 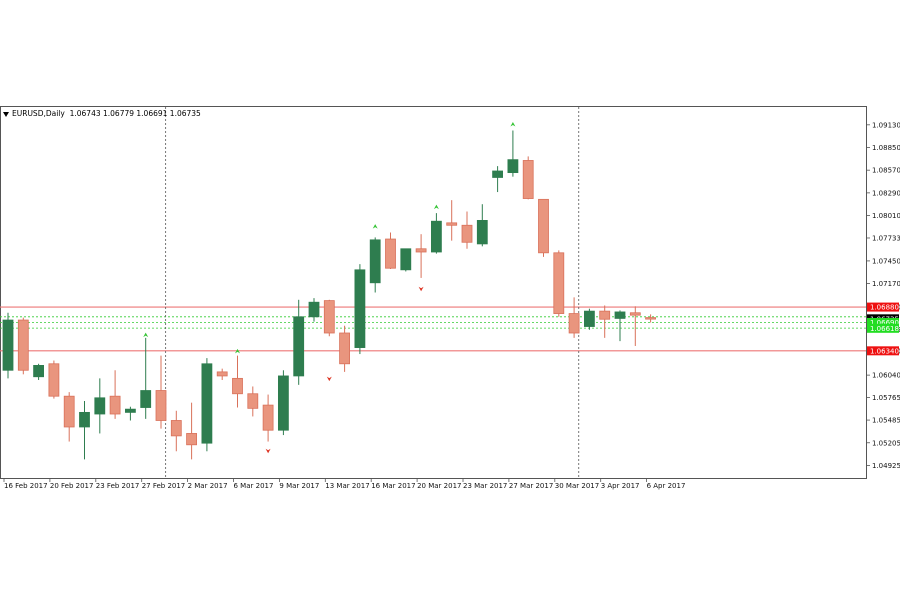 What do you see at coordinates (72, 486) in the screenshot?
I see `x-tick-label: 20 Feb 2017` at bounding box center [72, 486].